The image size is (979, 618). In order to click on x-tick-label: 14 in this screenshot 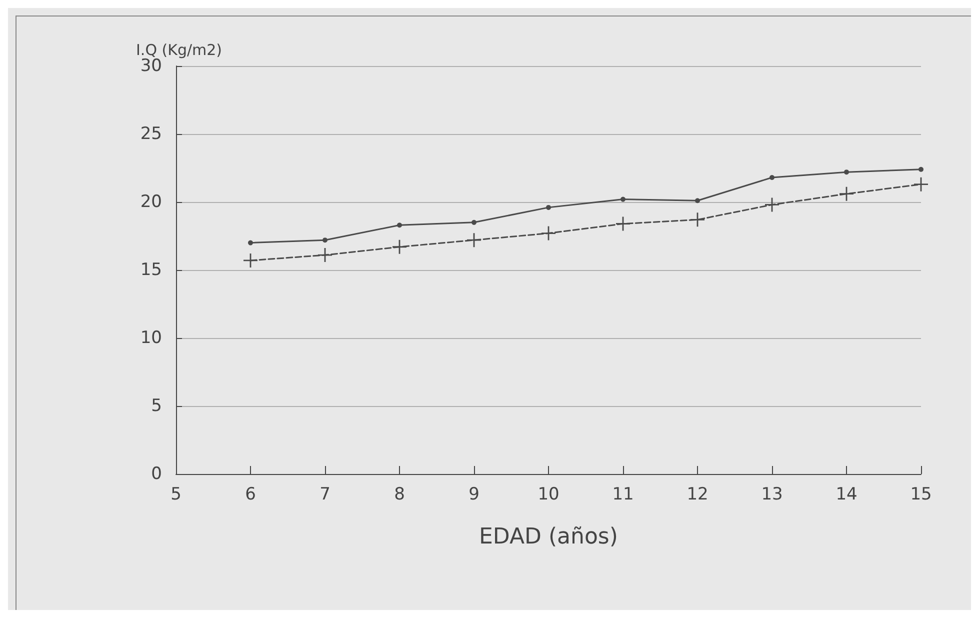, I will do `click(847, 494)`.